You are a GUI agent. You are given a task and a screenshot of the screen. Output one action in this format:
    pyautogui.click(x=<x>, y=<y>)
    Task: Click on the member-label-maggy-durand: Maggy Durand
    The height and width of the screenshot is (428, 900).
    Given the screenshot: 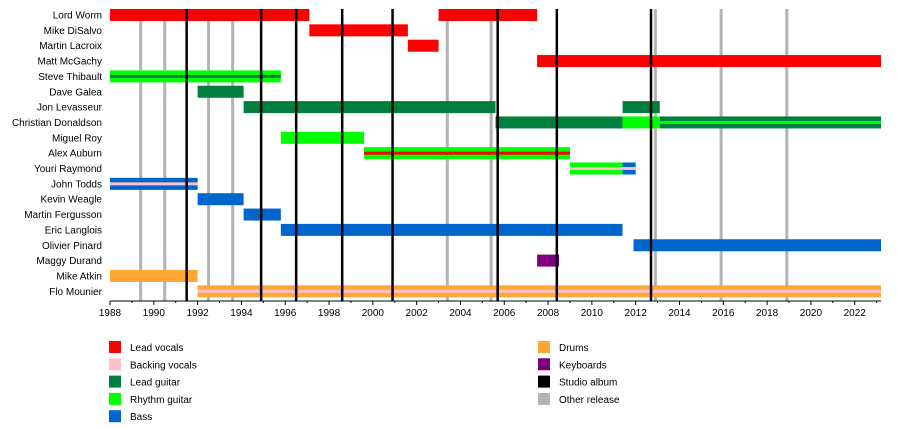 What is the action you would take?
    pyautogui.click(x=69, y=261)
    